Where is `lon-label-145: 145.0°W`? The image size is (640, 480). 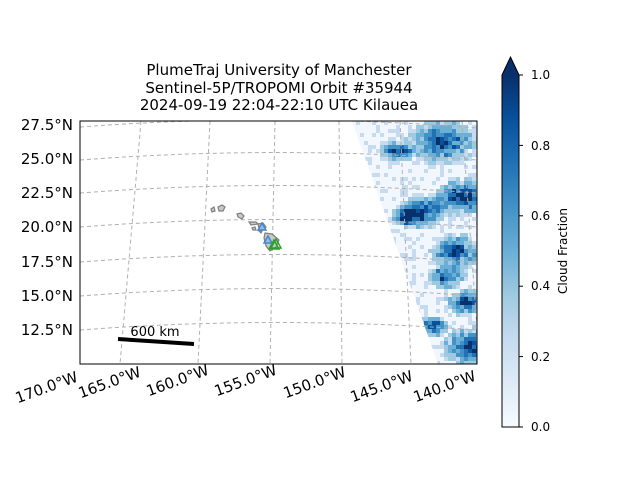
lon-label-145: 145.0°W is located at coordinates (382, 386).